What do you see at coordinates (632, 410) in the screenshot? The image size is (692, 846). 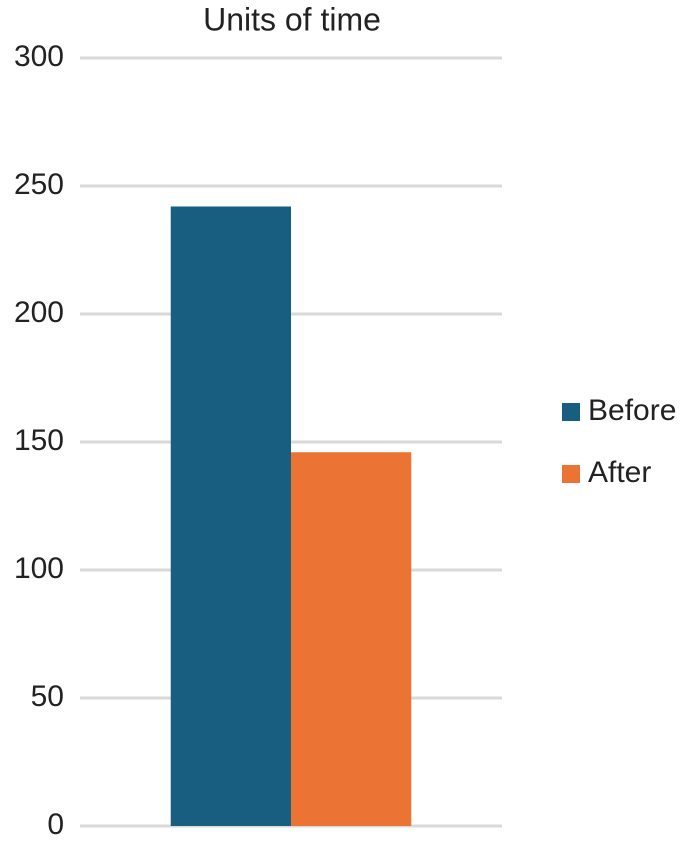 I see `legend-label: Before` at bounding box center [632, 410].